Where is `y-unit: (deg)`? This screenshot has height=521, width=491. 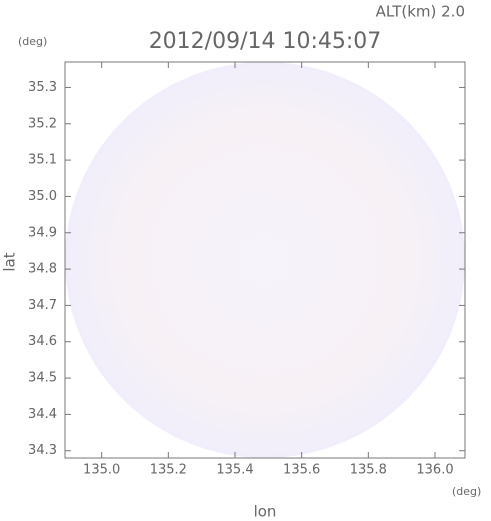 y-unit: (deg) is located at coordinates (32, 41).